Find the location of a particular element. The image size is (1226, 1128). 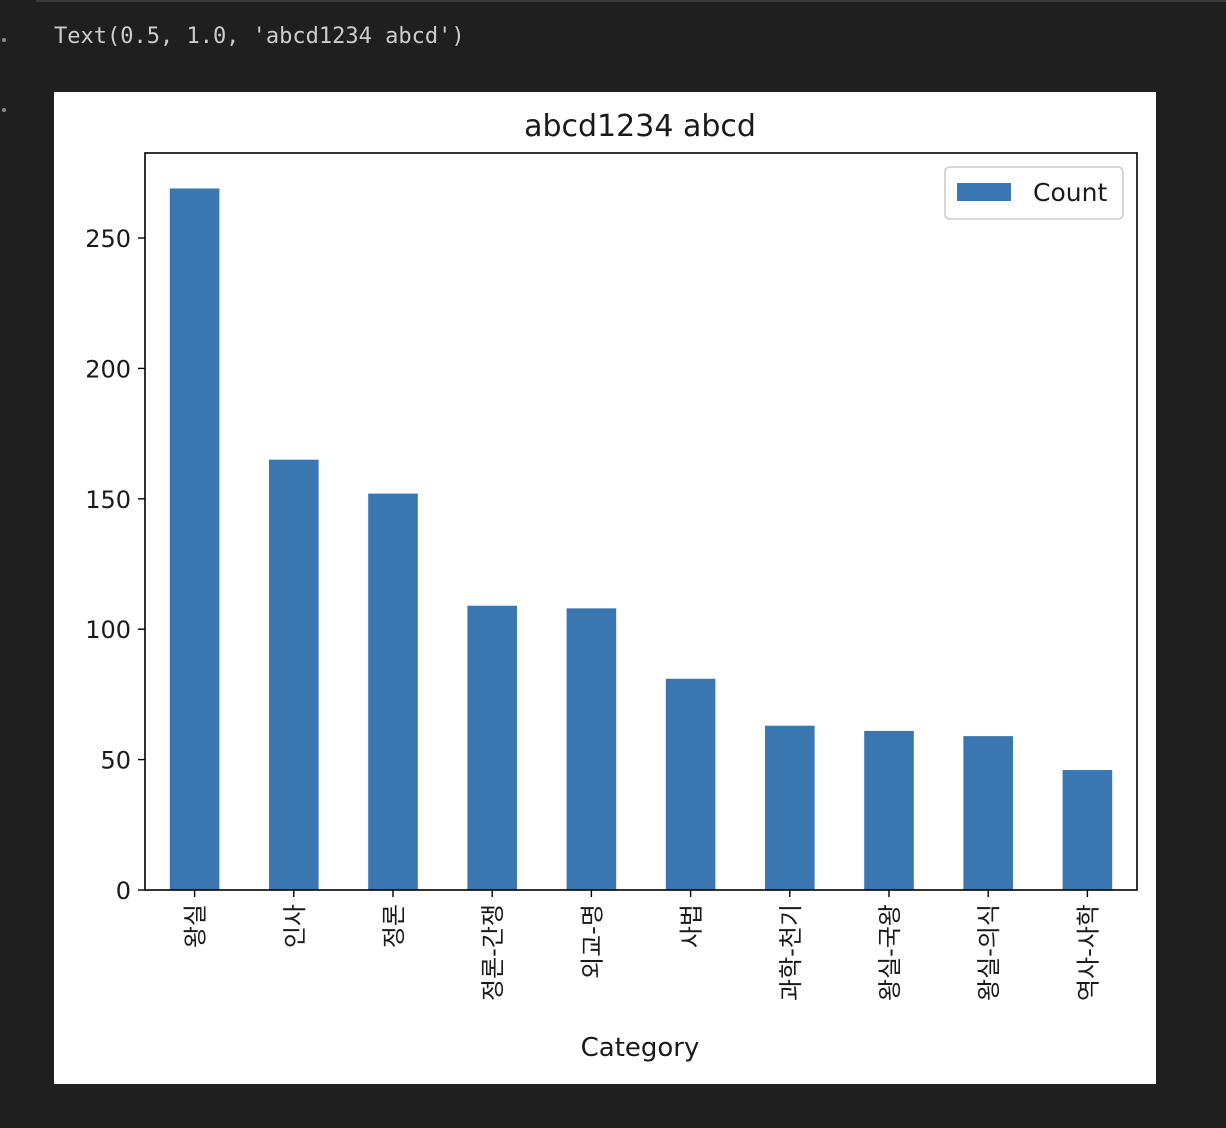

y-tick-label: 50 is located at coordinates (115, 761).